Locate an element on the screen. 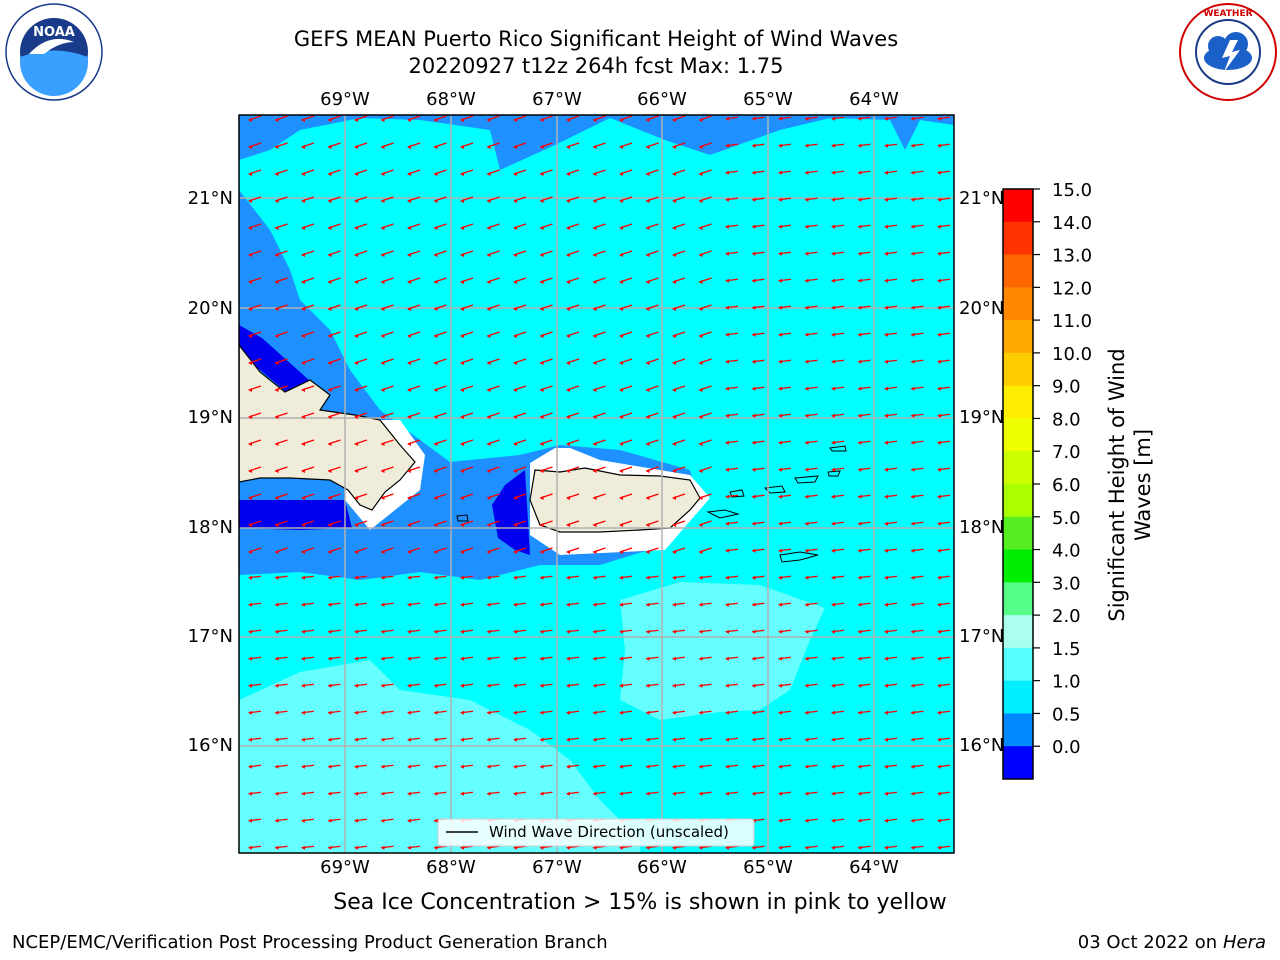 This screenshot has height=960, width=1280. colorbar is located at coordinates (1018, 484).